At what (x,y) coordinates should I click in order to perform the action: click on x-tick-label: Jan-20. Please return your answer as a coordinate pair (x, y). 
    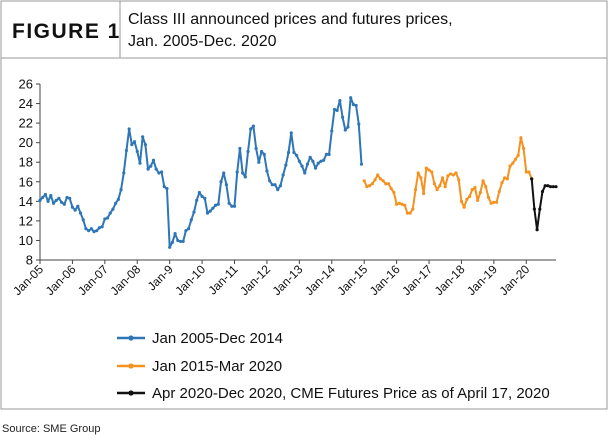
    Looking at the image, I should click on (515, 280).